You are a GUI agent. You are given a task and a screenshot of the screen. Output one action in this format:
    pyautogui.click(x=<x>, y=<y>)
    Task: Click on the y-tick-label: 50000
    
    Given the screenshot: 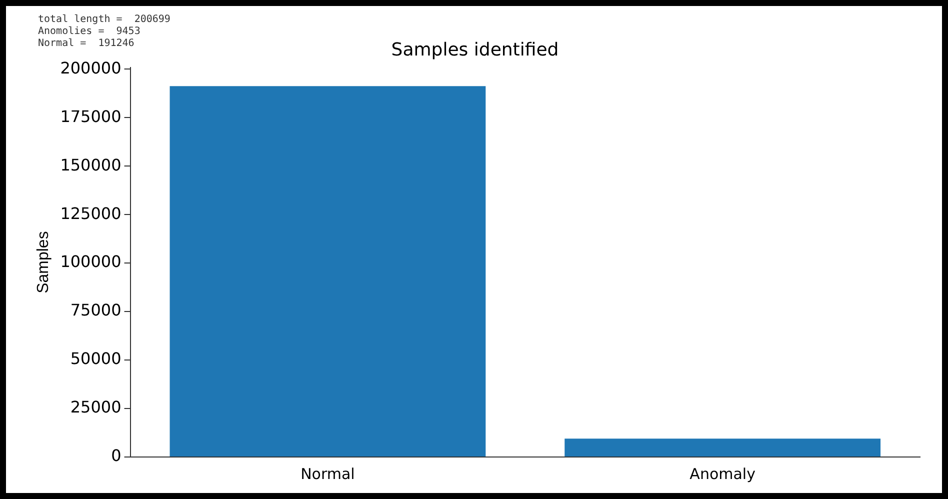 What is the action you would take?
    pyautogui.click(x=96, y=358)
    